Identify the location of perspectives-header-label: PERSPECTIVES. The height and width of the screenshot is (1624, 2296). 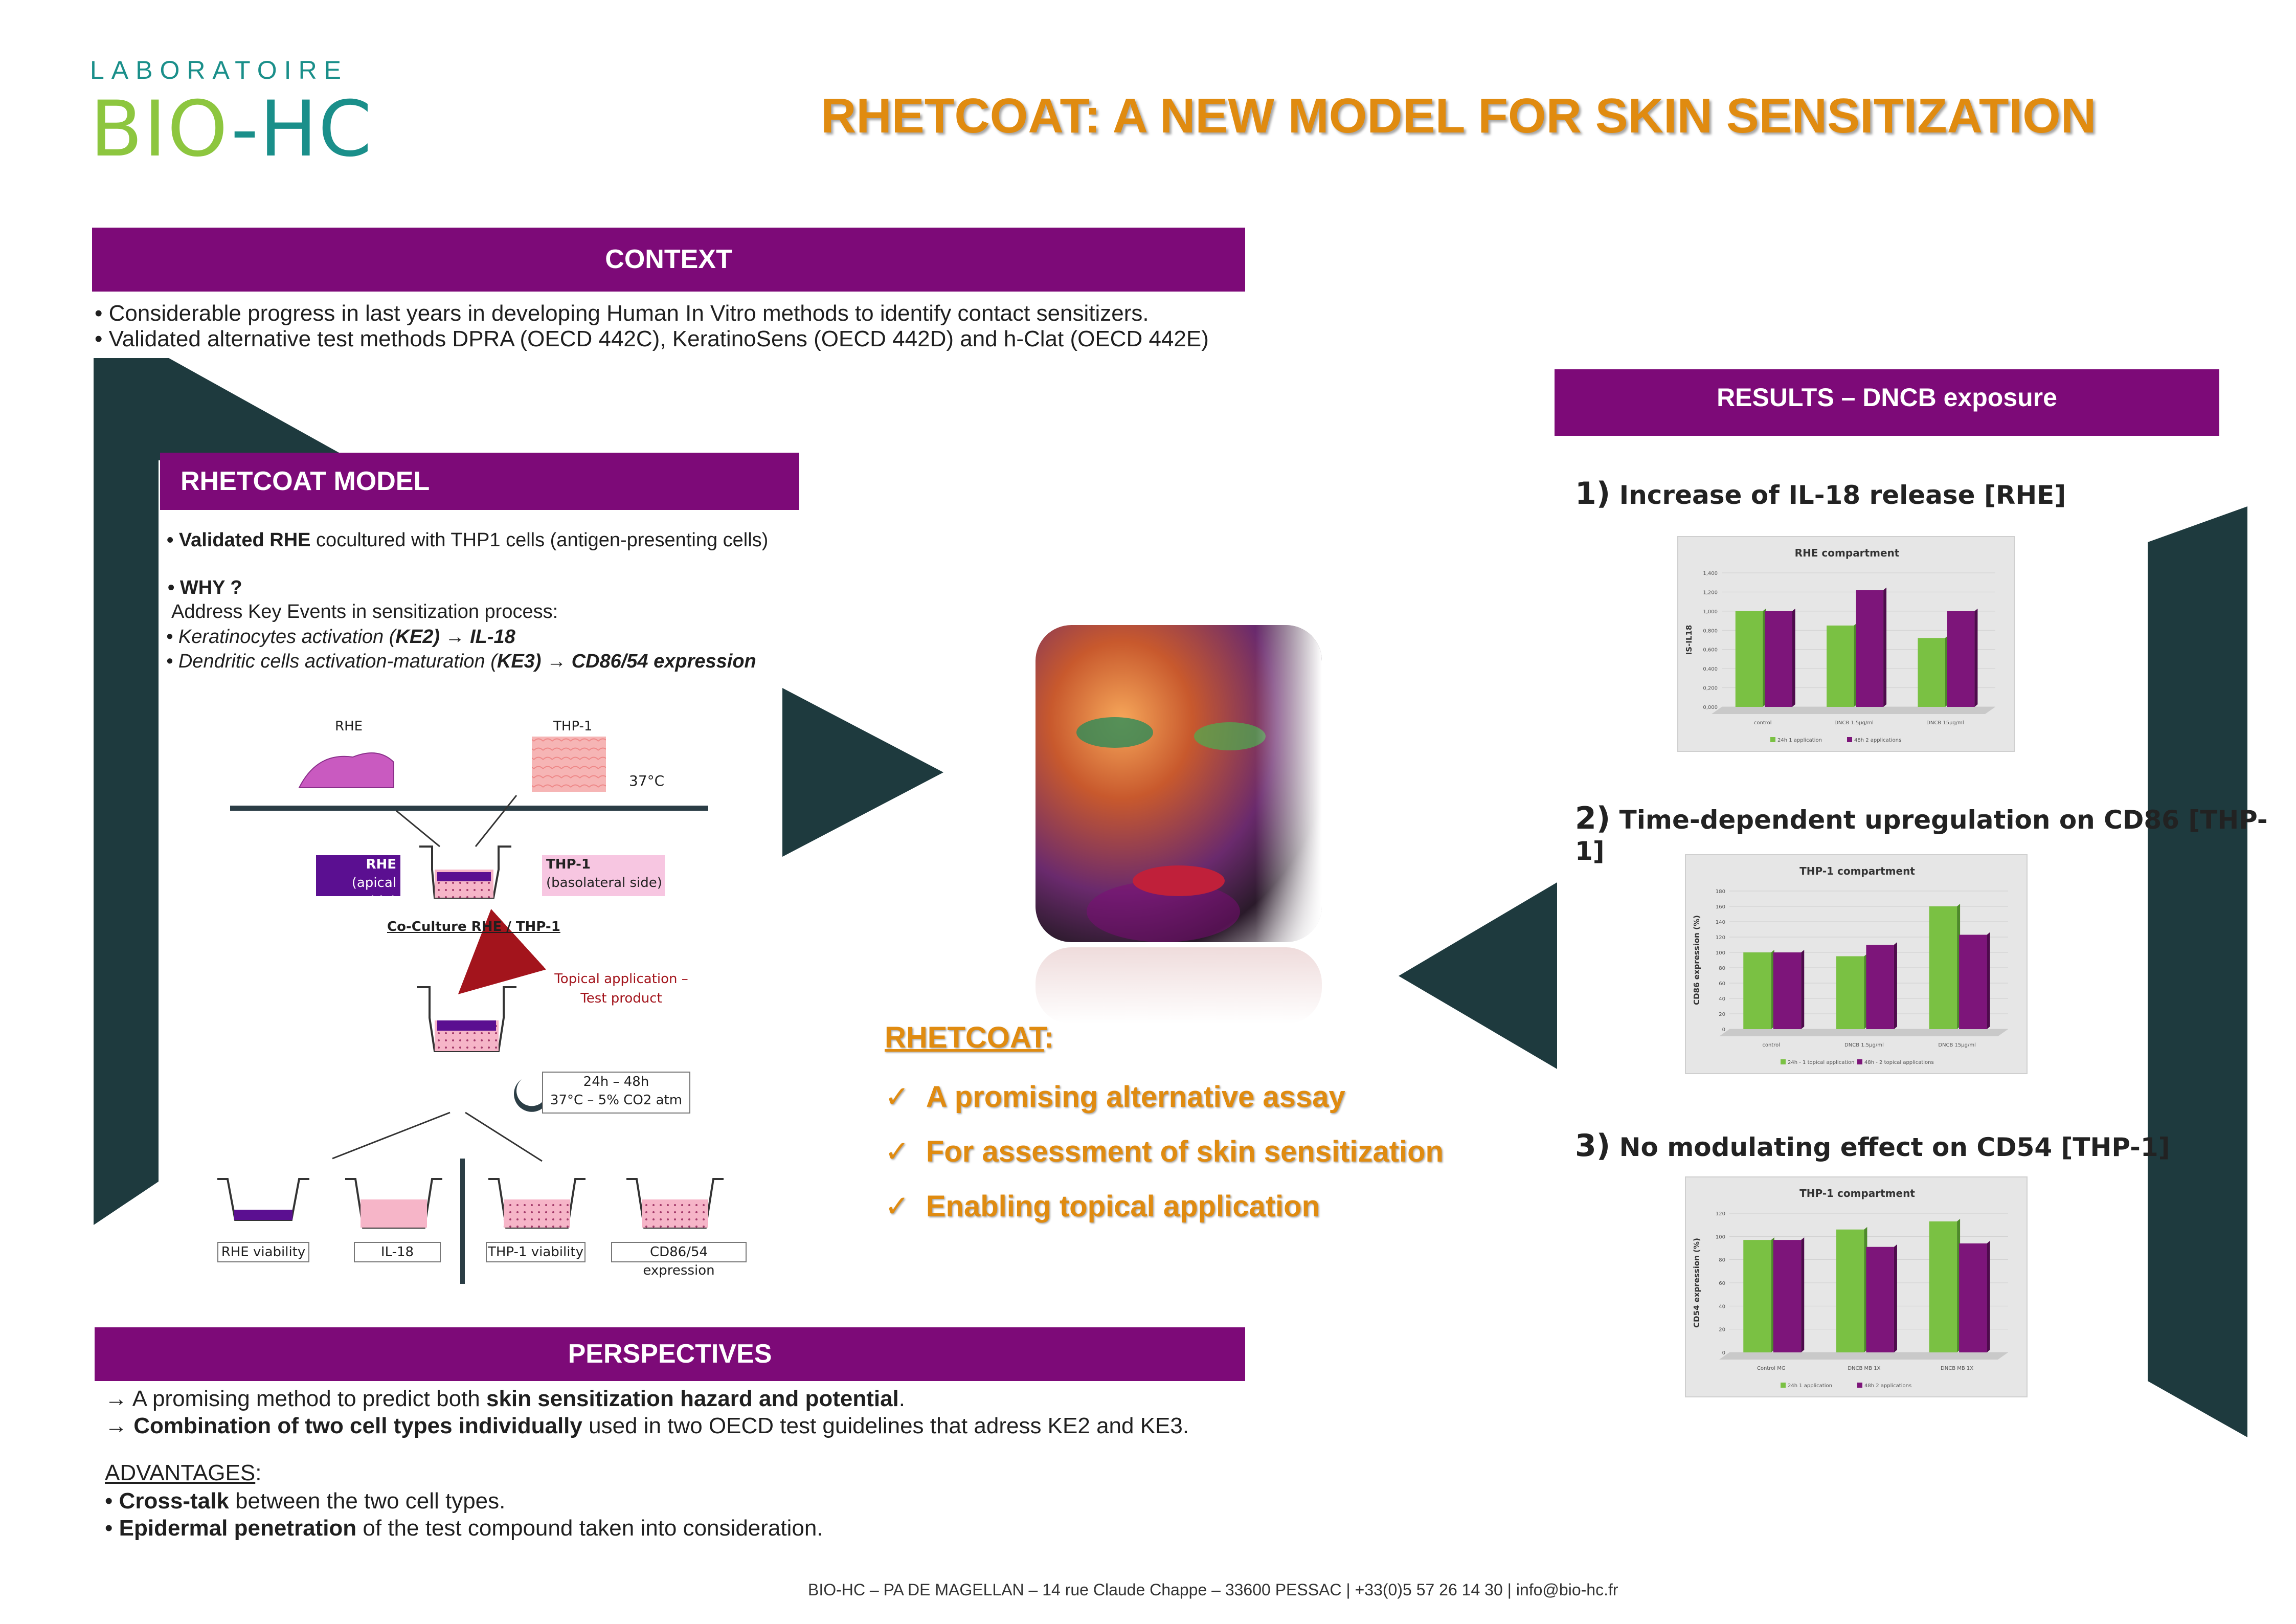
(670, 1354).